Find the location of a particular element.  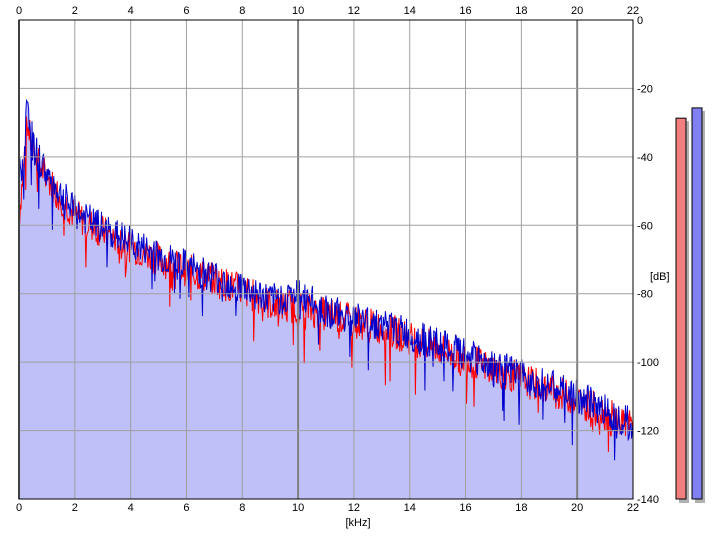

y-tick--140: -140 is located at coordinates (648, 500).